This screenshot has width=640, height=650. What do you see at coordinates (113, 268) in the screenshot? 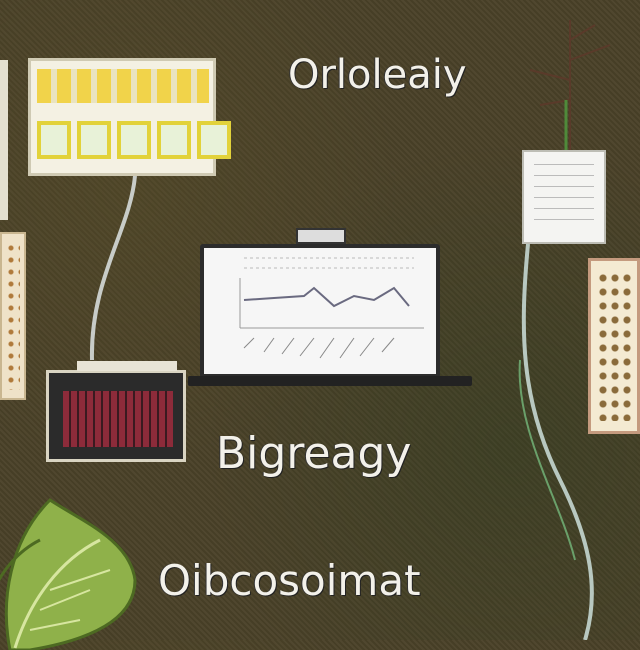
I see `cable-left` at bounding box center [113, 268].